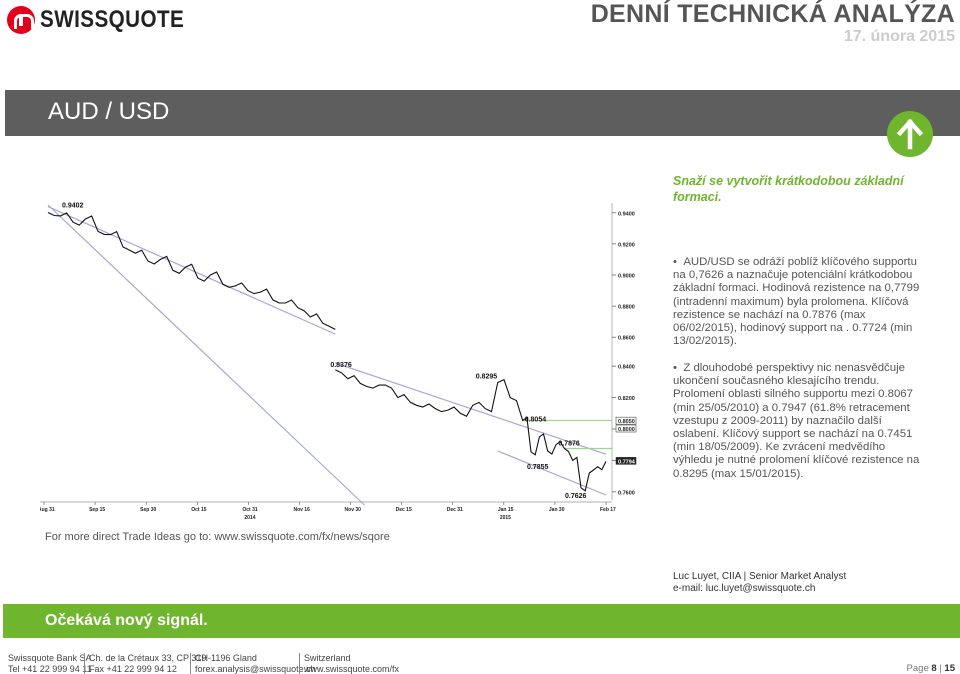 The width and height of the screenshot is (960, 674). What do you see at coordinates (487, 377) in the screenshot?
I see `price-annotation: 0.8295` at bounding box center [487, 377].